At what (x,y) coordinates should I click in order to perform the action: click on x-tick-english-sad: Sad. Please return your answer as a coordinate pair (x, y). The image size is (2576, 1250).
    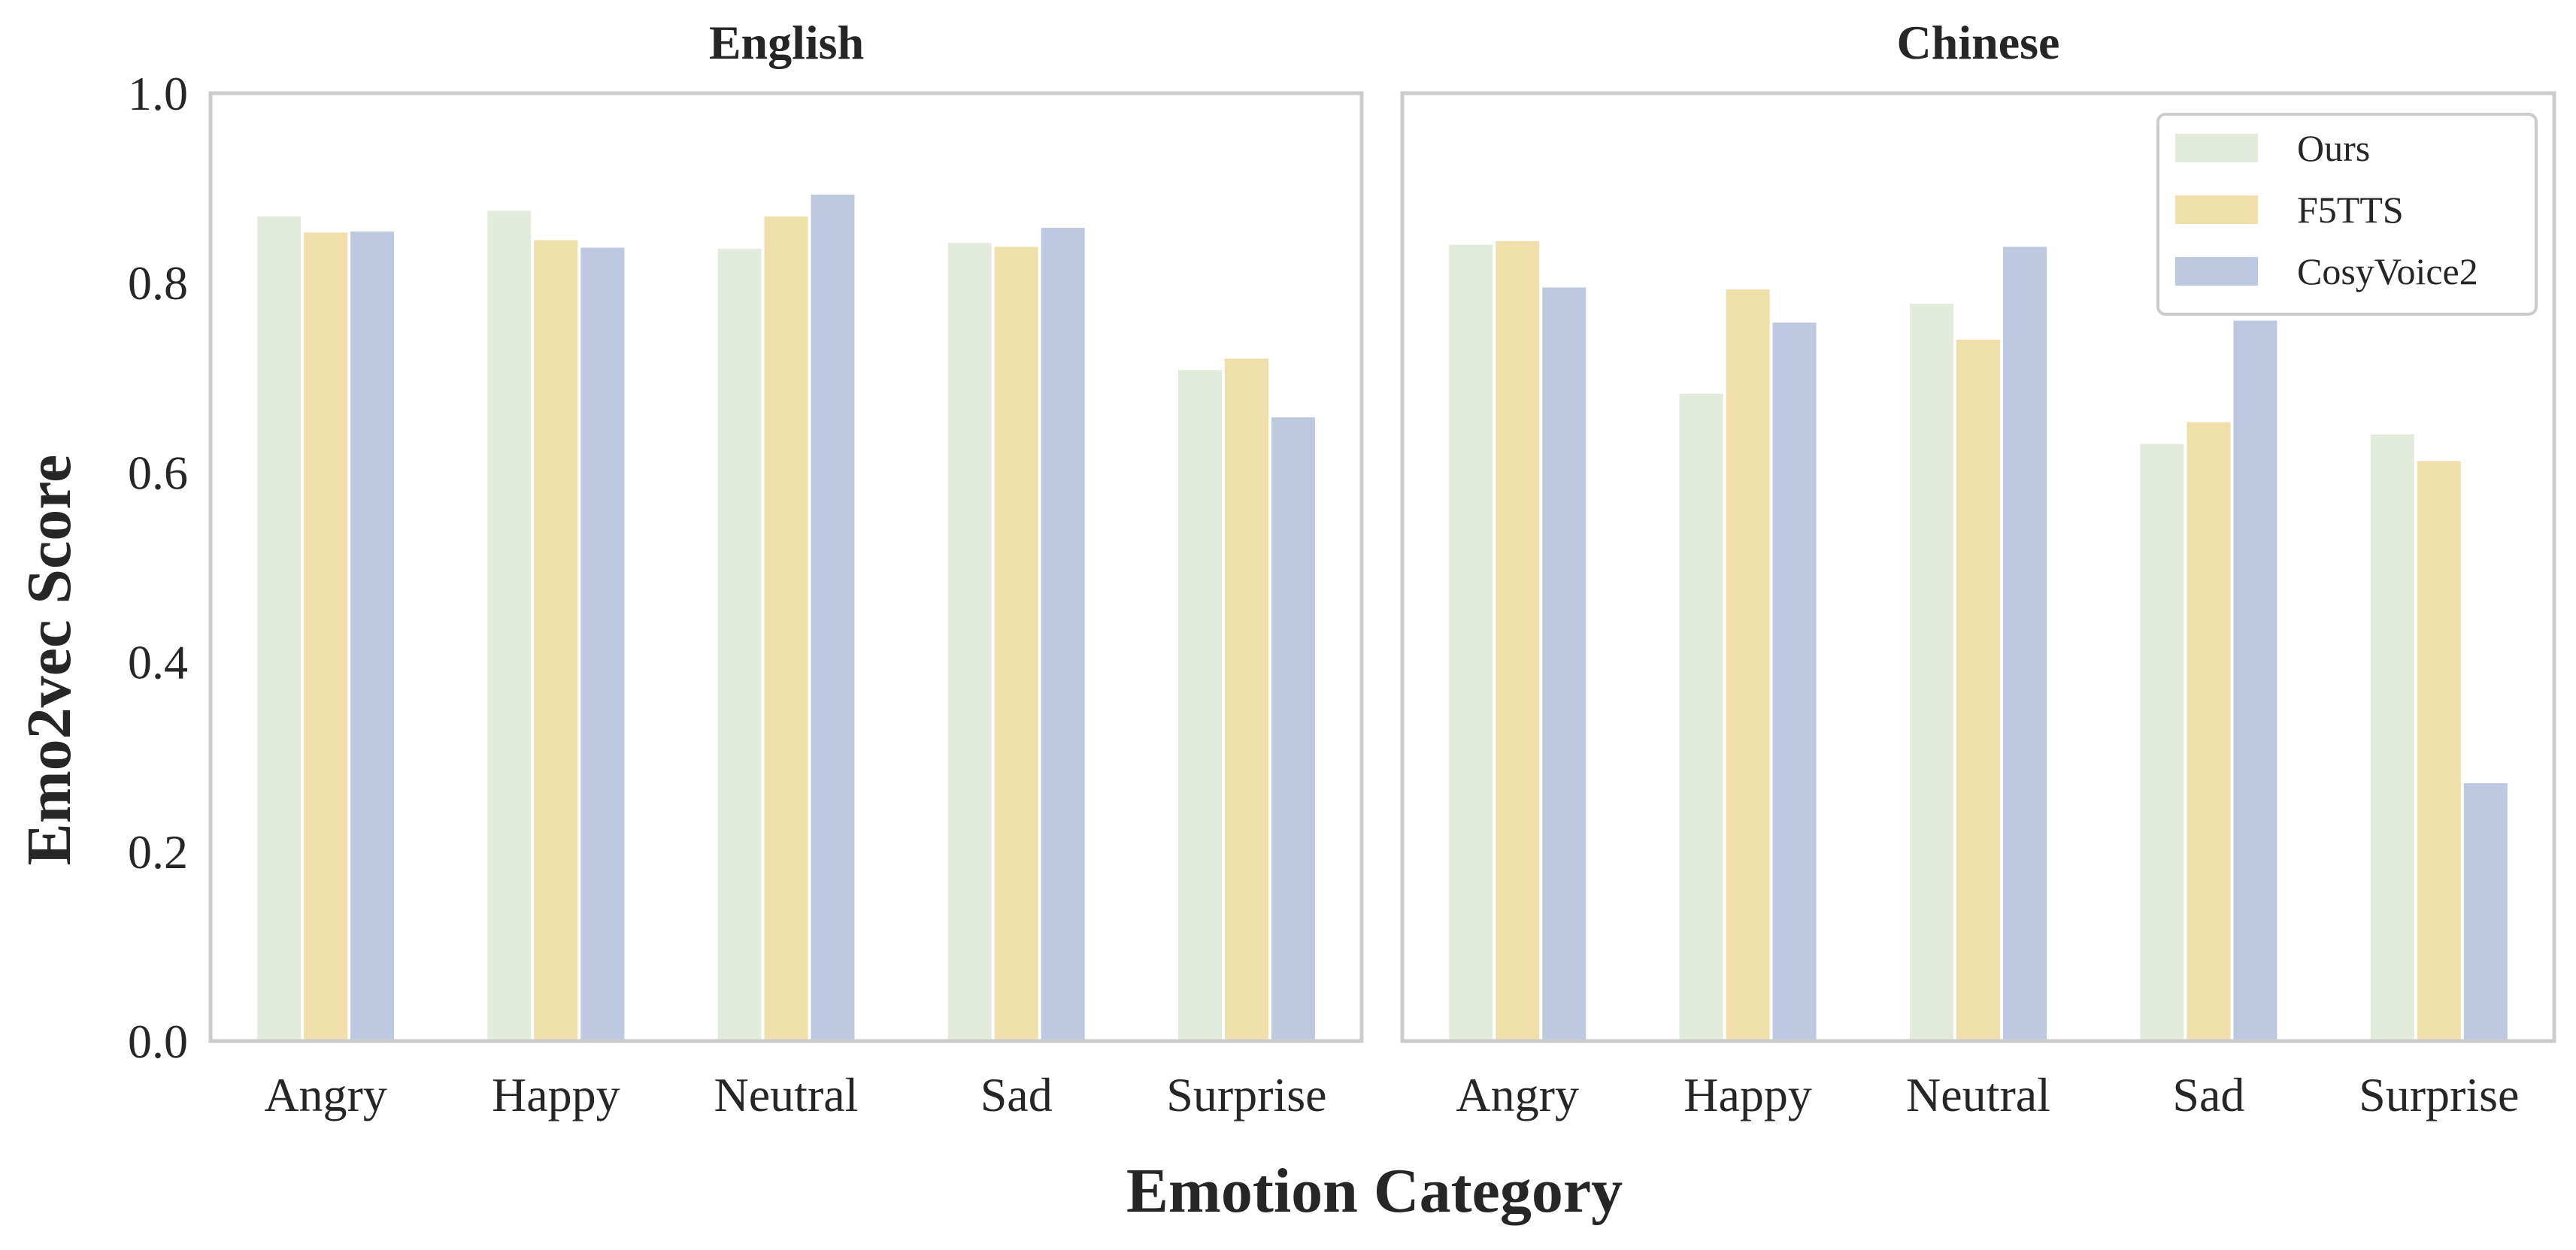
    Looking at the image, I should click on (1016, 1094).